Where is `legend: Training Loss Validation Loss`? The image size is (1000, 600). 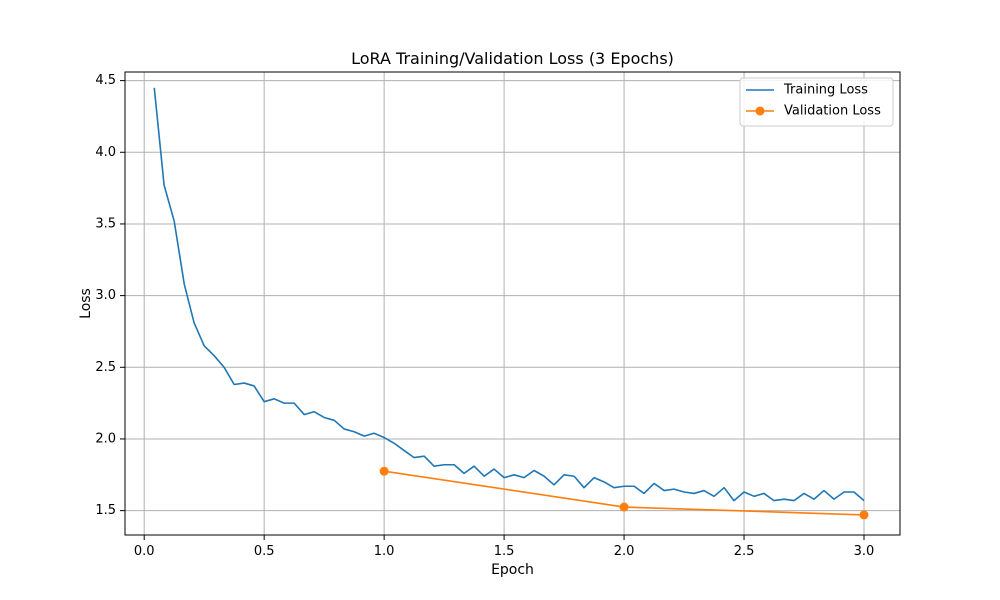 legend: Training Loss Validation Loss is located at coordinates (816, 102).